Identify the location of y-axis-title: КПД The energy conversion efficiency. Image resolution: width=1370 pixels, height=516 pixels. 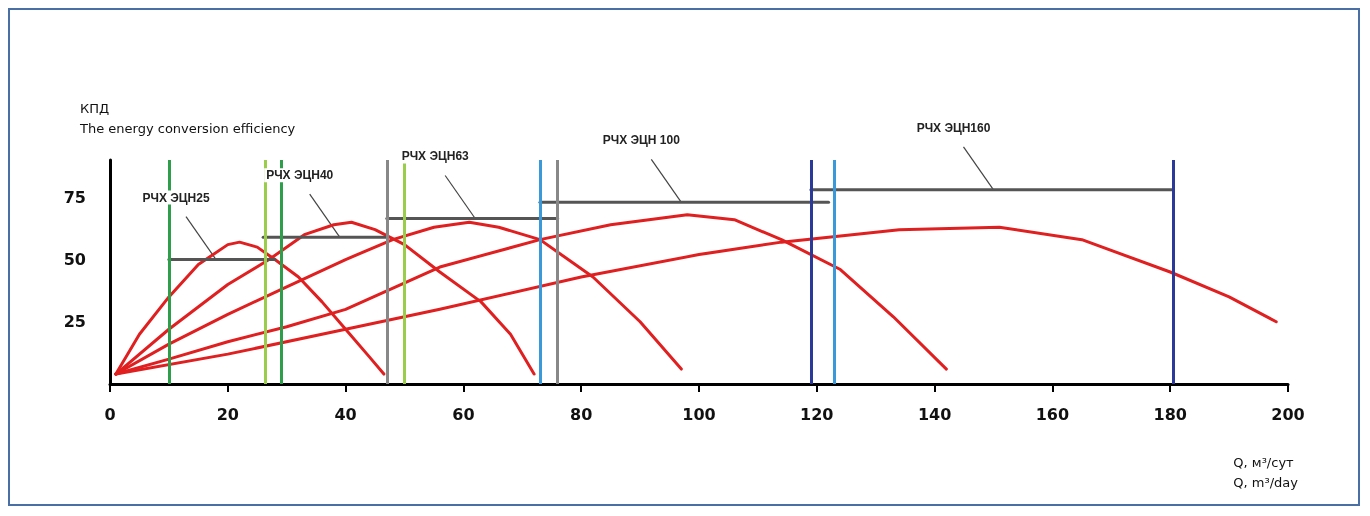
(187, 118).